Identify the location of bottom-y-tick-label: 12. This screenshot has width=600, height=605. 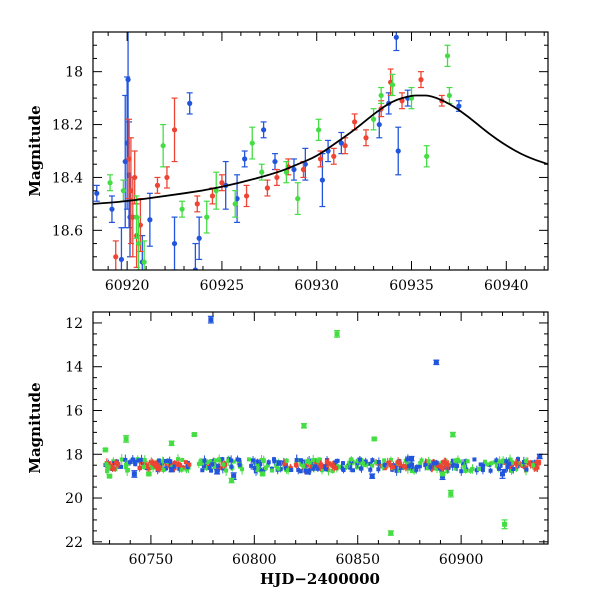
(74, 324).